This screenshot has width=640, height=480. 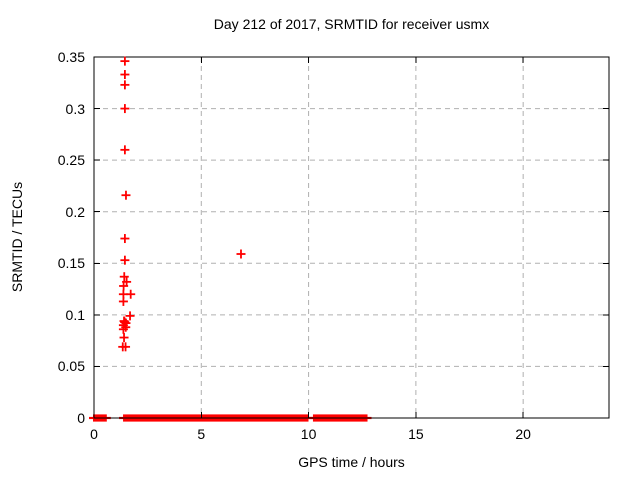 I want to click on y-tick-label: 0.2, so click(x=75, y=211).